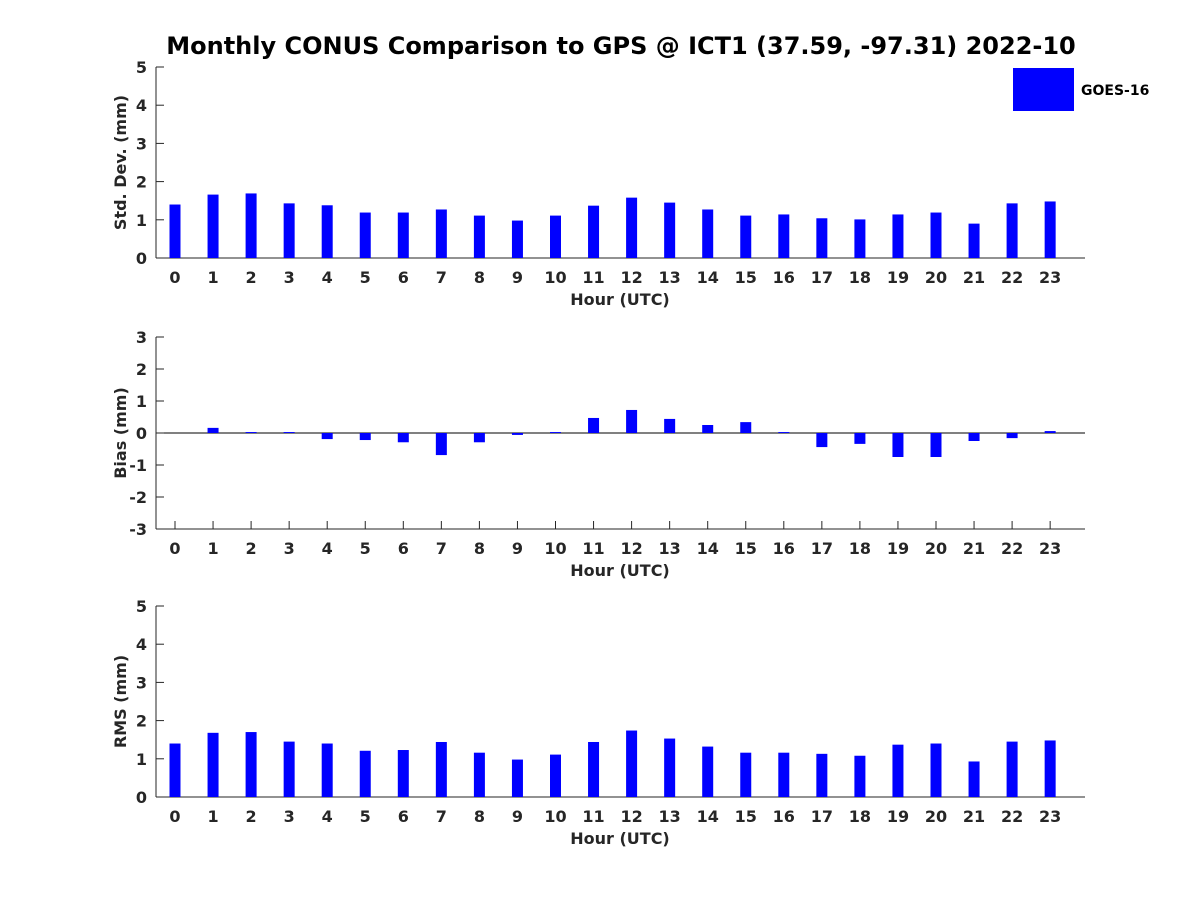 The image size is (1200, 900). I want to click on rms-x-tick-label: 16, so click(784, 816).